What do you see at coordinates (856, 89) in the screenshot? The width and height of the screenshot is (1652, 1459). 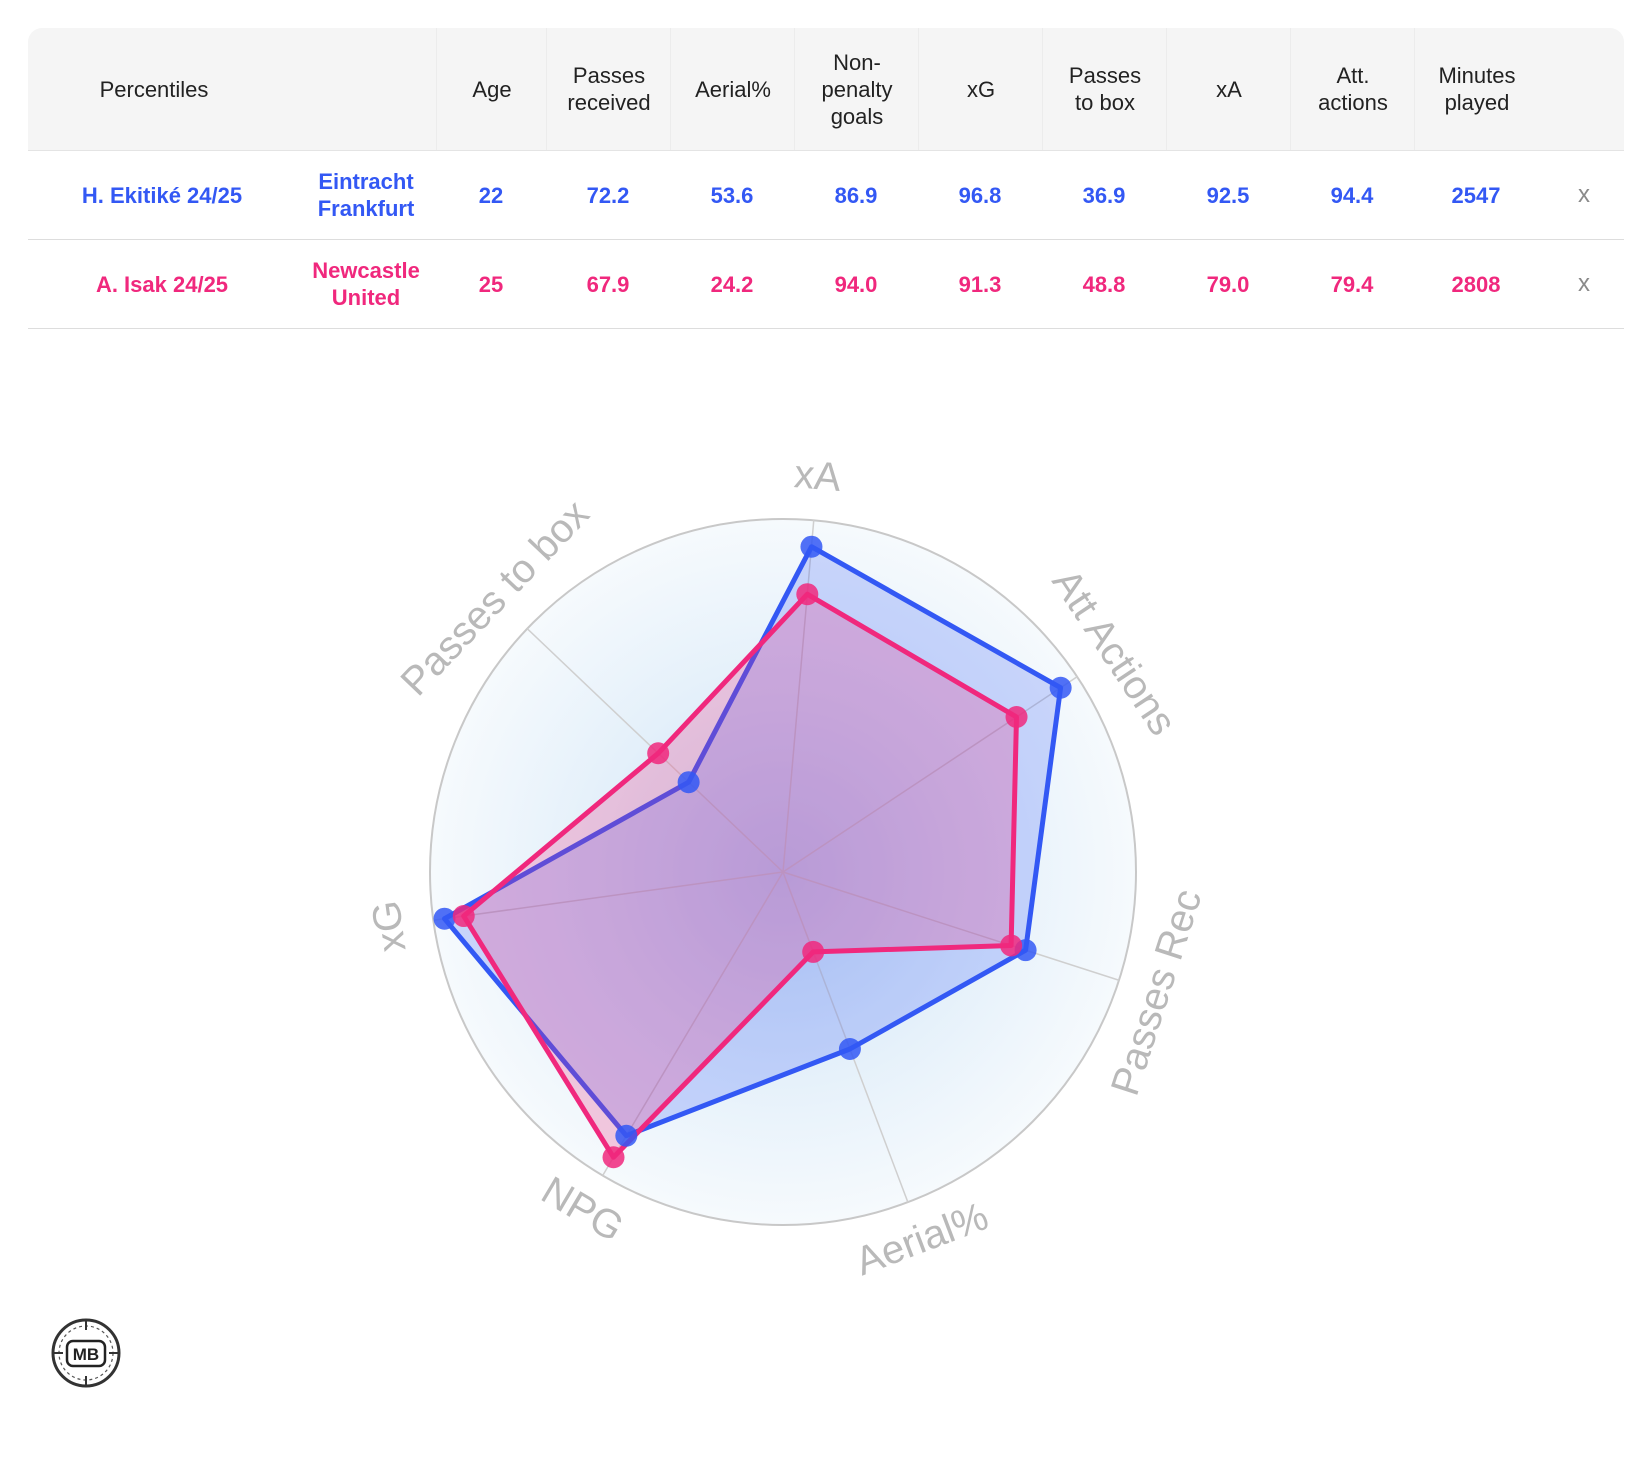 I see `header-npg: Non- penalty goals` at bounding box center [856, 89].